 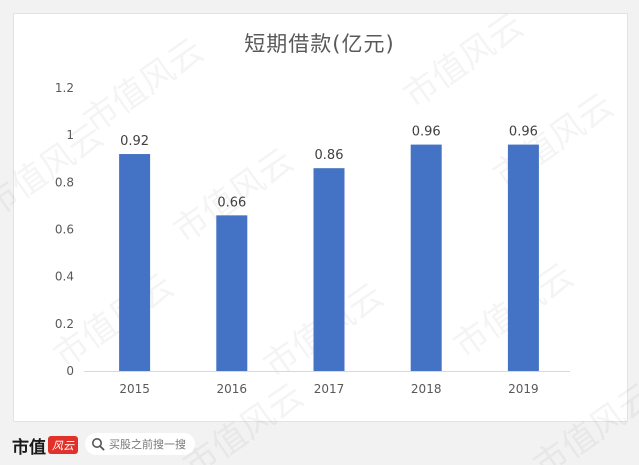 What do you see at coordinates (426, 389) in the screenshot?
I see `x-tick-label: 2018` at bounding box center [426, 389].